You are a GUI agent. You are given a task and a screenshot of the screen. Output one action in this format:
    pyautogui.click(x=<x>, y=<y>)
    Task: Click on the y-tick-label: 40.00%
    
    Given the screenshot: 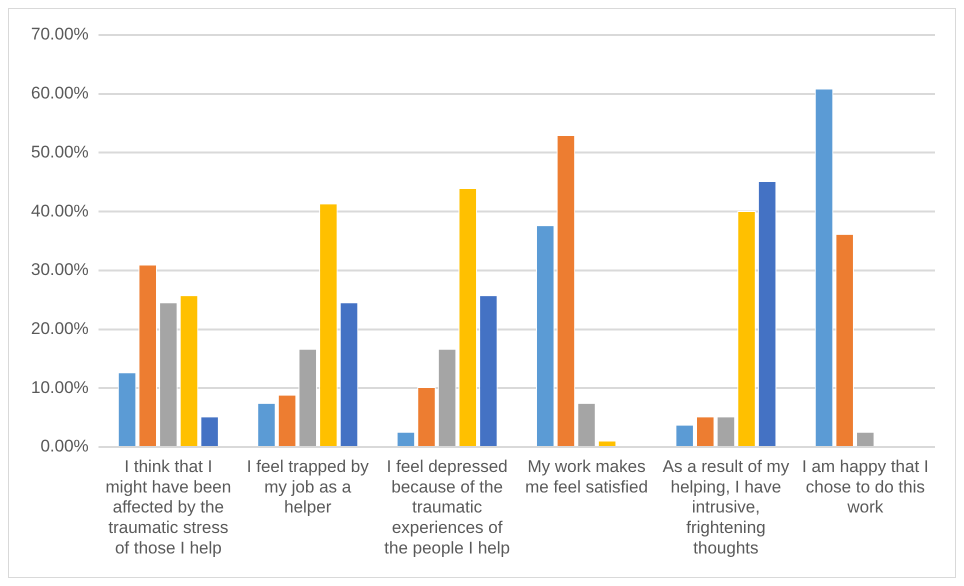 What is the action you would take?
    pyautogui.click(x=59, y=210)
    